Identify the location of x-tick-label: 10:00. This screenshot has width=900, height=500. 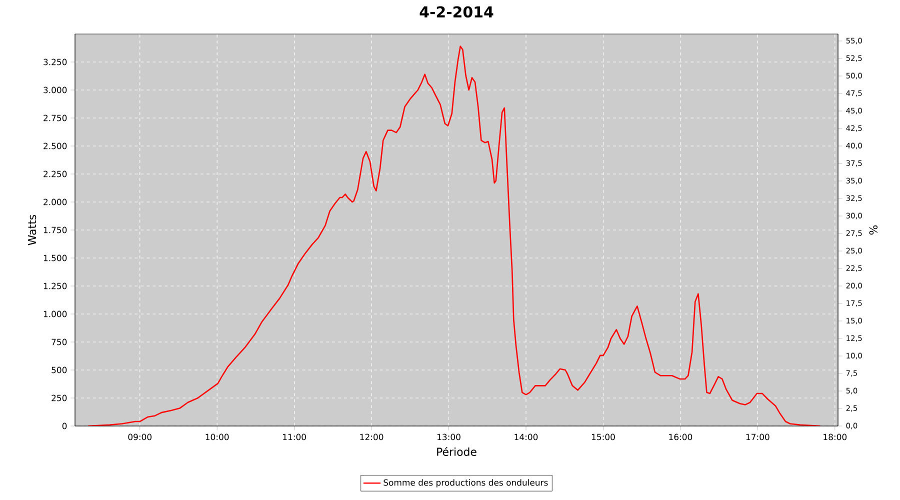
(217, 437).